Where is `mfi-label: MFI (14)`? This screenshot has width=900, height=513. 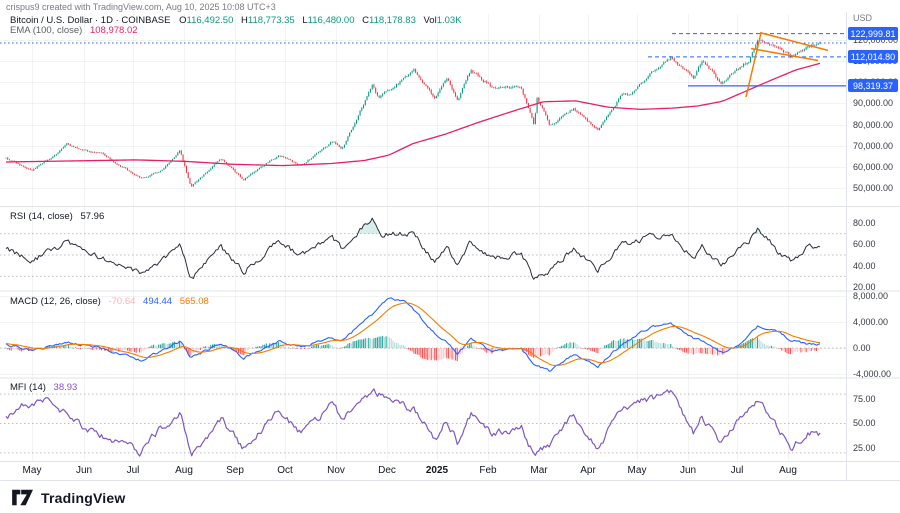
mfi-label: MFI (14) is located at coordinates (28, 387).